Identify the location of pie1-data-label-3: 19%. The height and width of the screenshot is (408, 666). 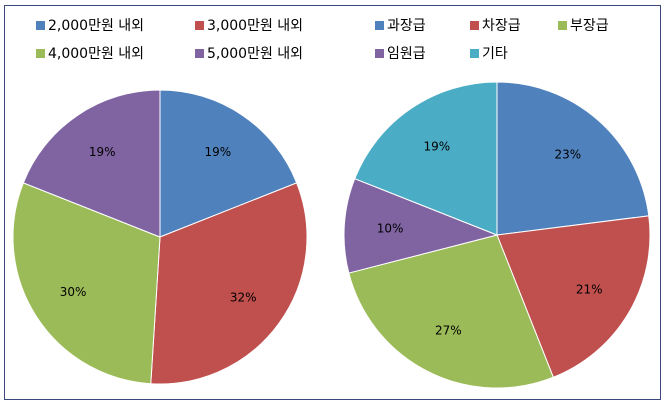
(102, 152).